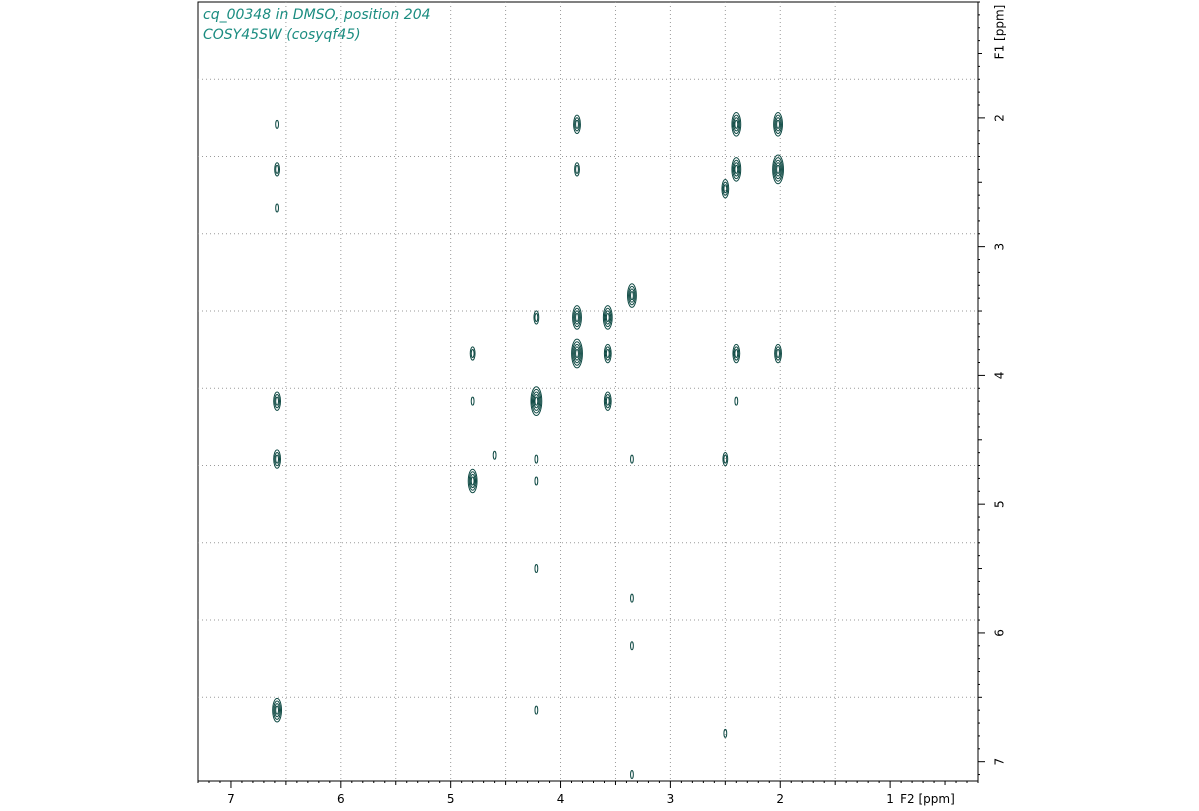  What do you see at coordinates (282, 35) in the screenshot?
I see `experiment-subtitle: COSY45SW (cosyqf45)` at bounding box center [282, 35].